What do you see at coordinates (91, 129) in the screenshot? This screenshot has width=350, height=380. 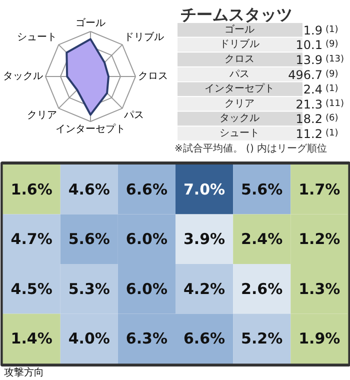 I see `spoke-label: インターセプト` at bounding box center [91, 129].